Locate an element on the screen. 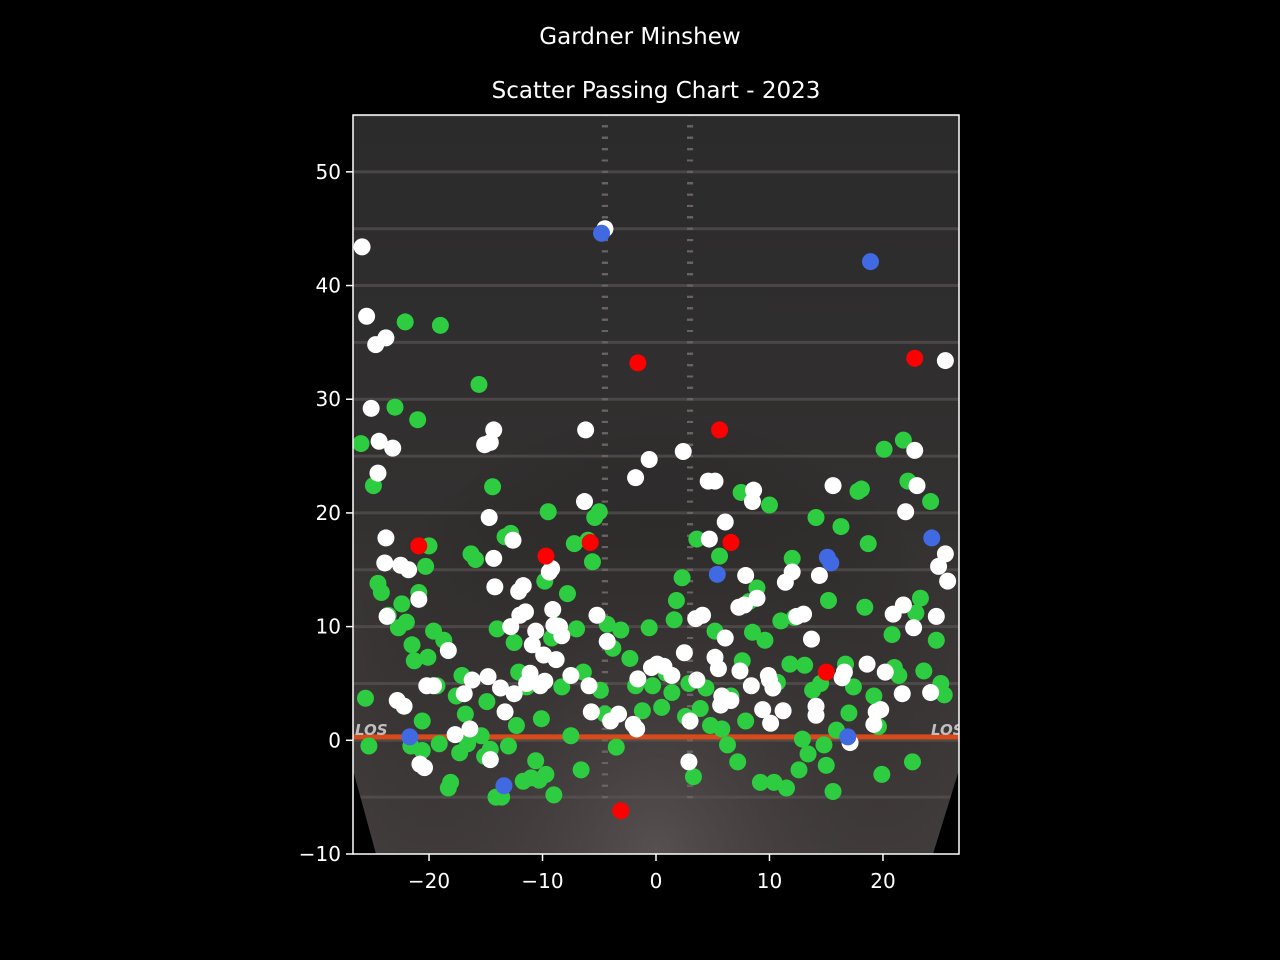  y-axis: −10 0 10 20 30 40 50 is located at coordinates (326, 513).